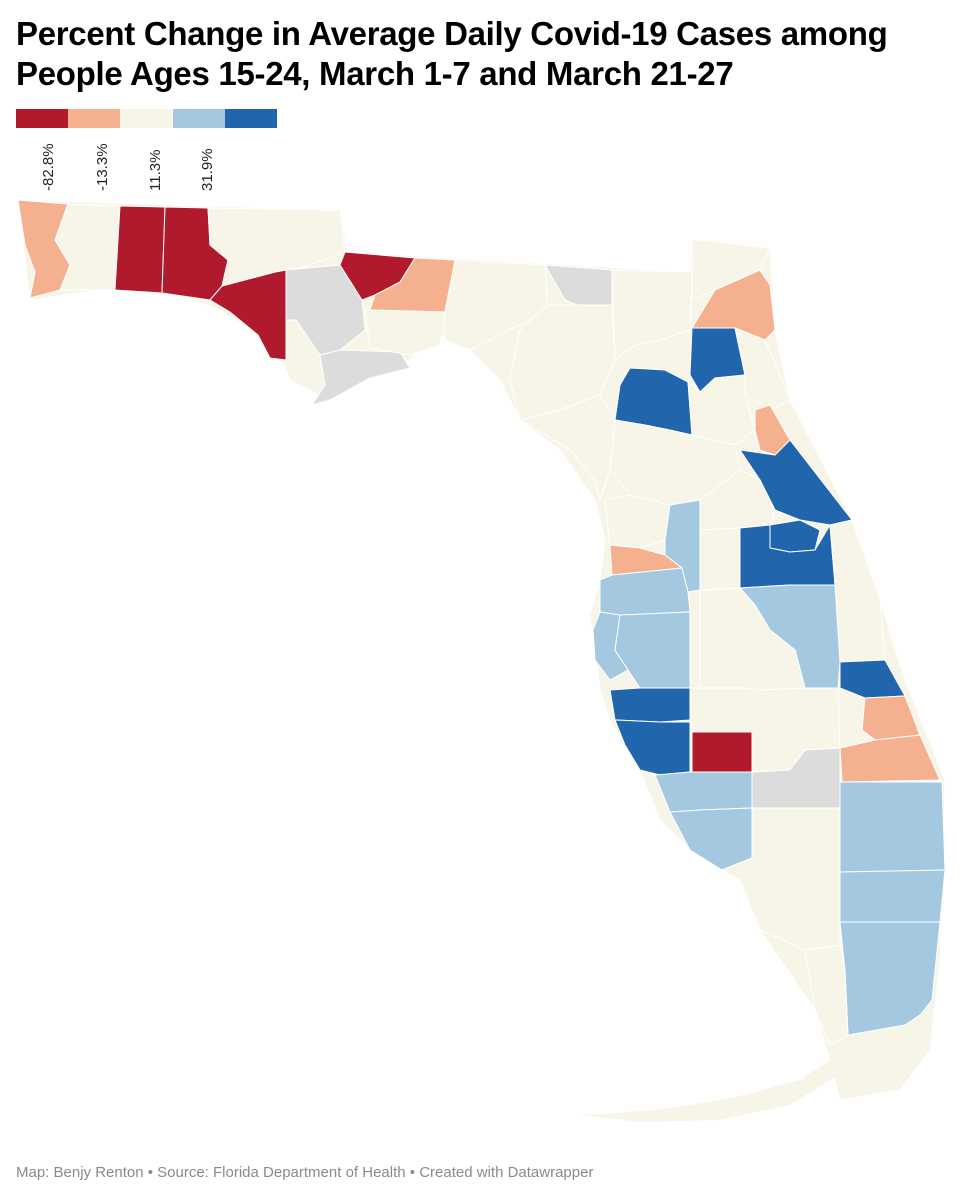  Describe the element at coordinates (892, 827) in the screenshot. I see `county-palm-beach` at that location.